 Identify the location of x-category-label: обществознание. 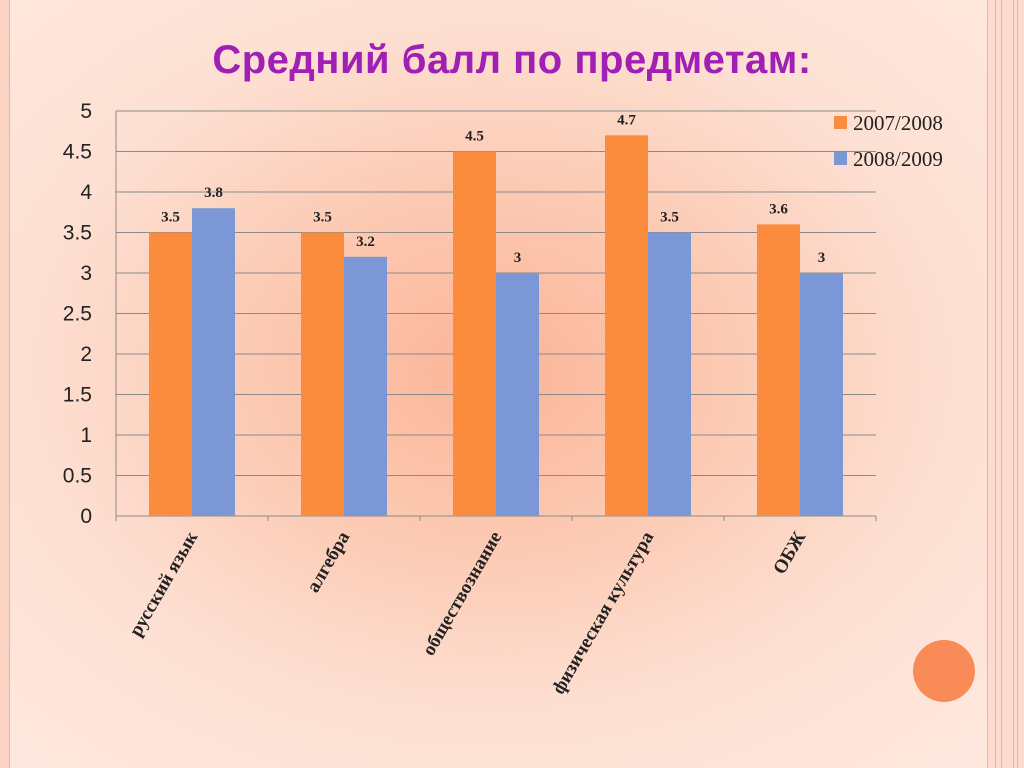
(462, 593).